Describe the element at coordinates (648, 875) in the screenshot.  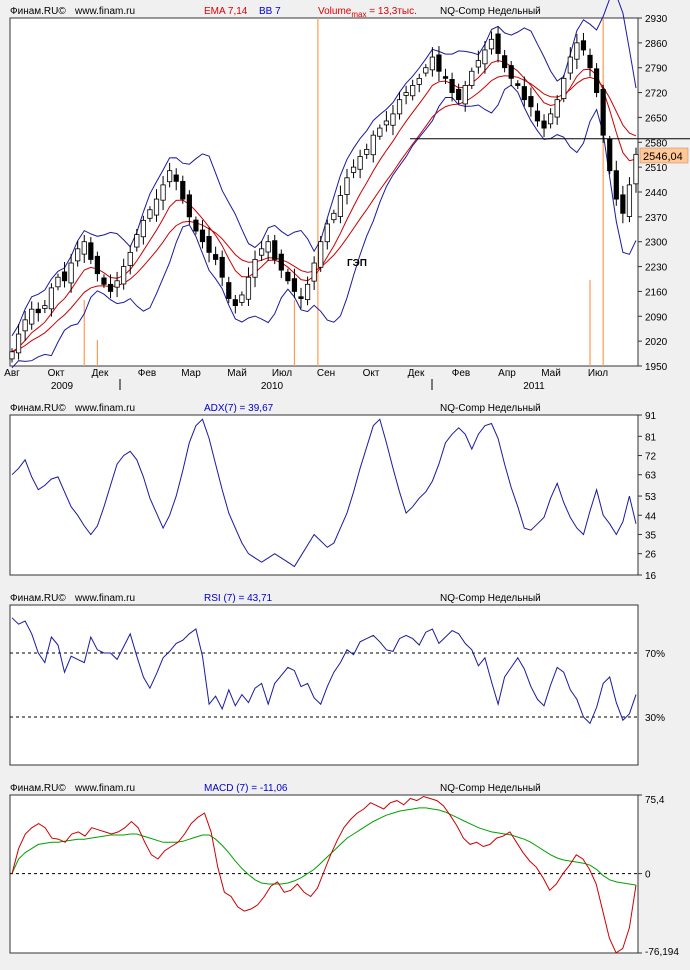
I see `macd-y-tick-label: 0` at that location.